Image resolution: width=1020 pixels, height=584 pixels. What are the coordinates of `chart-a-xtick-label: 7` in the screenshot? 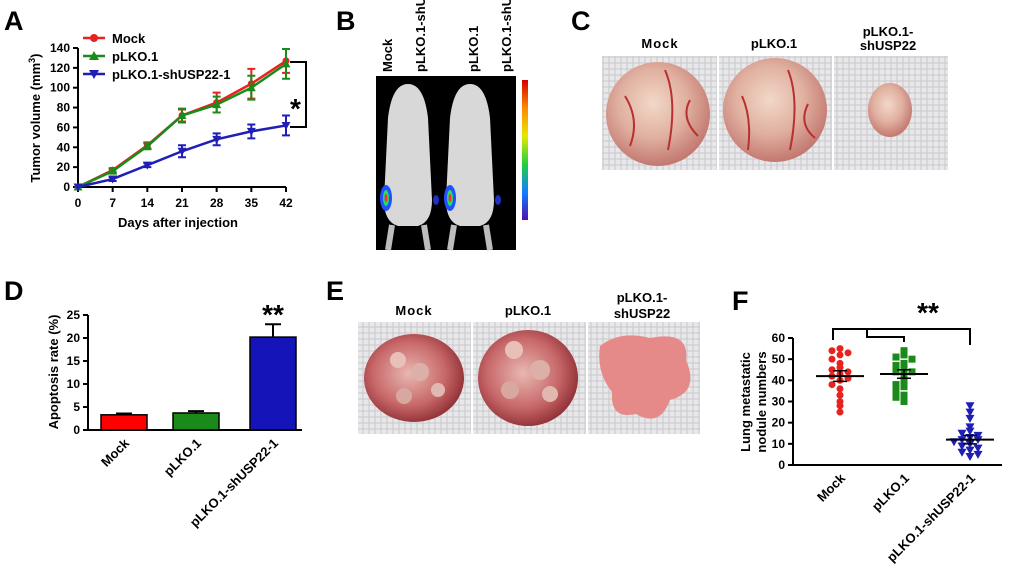 It's located at (112, 203).